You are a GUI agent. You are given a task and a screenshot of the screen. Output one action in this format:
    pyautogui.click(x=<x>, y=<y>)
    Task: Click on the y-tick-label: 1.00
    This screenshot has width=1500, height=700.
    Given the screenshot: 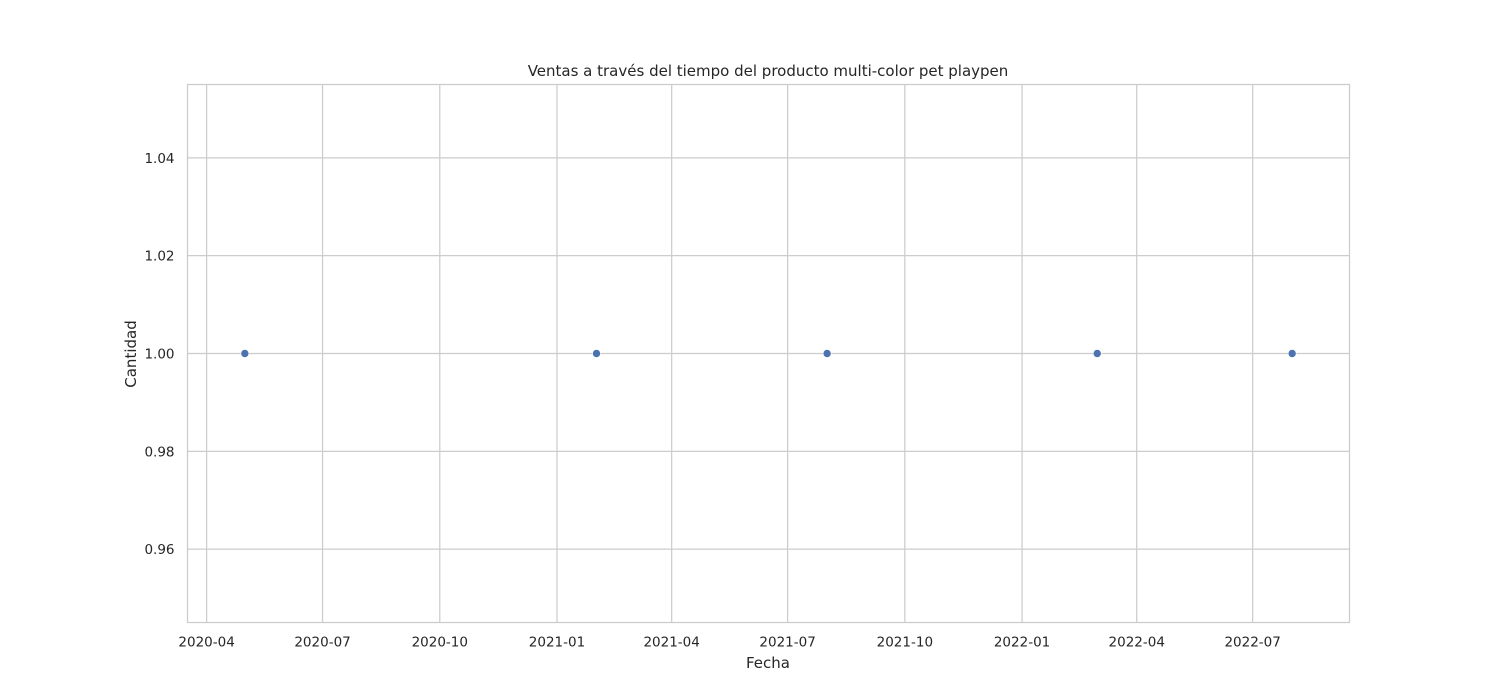 What is the action you would take?
    pyautogui.click(x=159, y=355)
    